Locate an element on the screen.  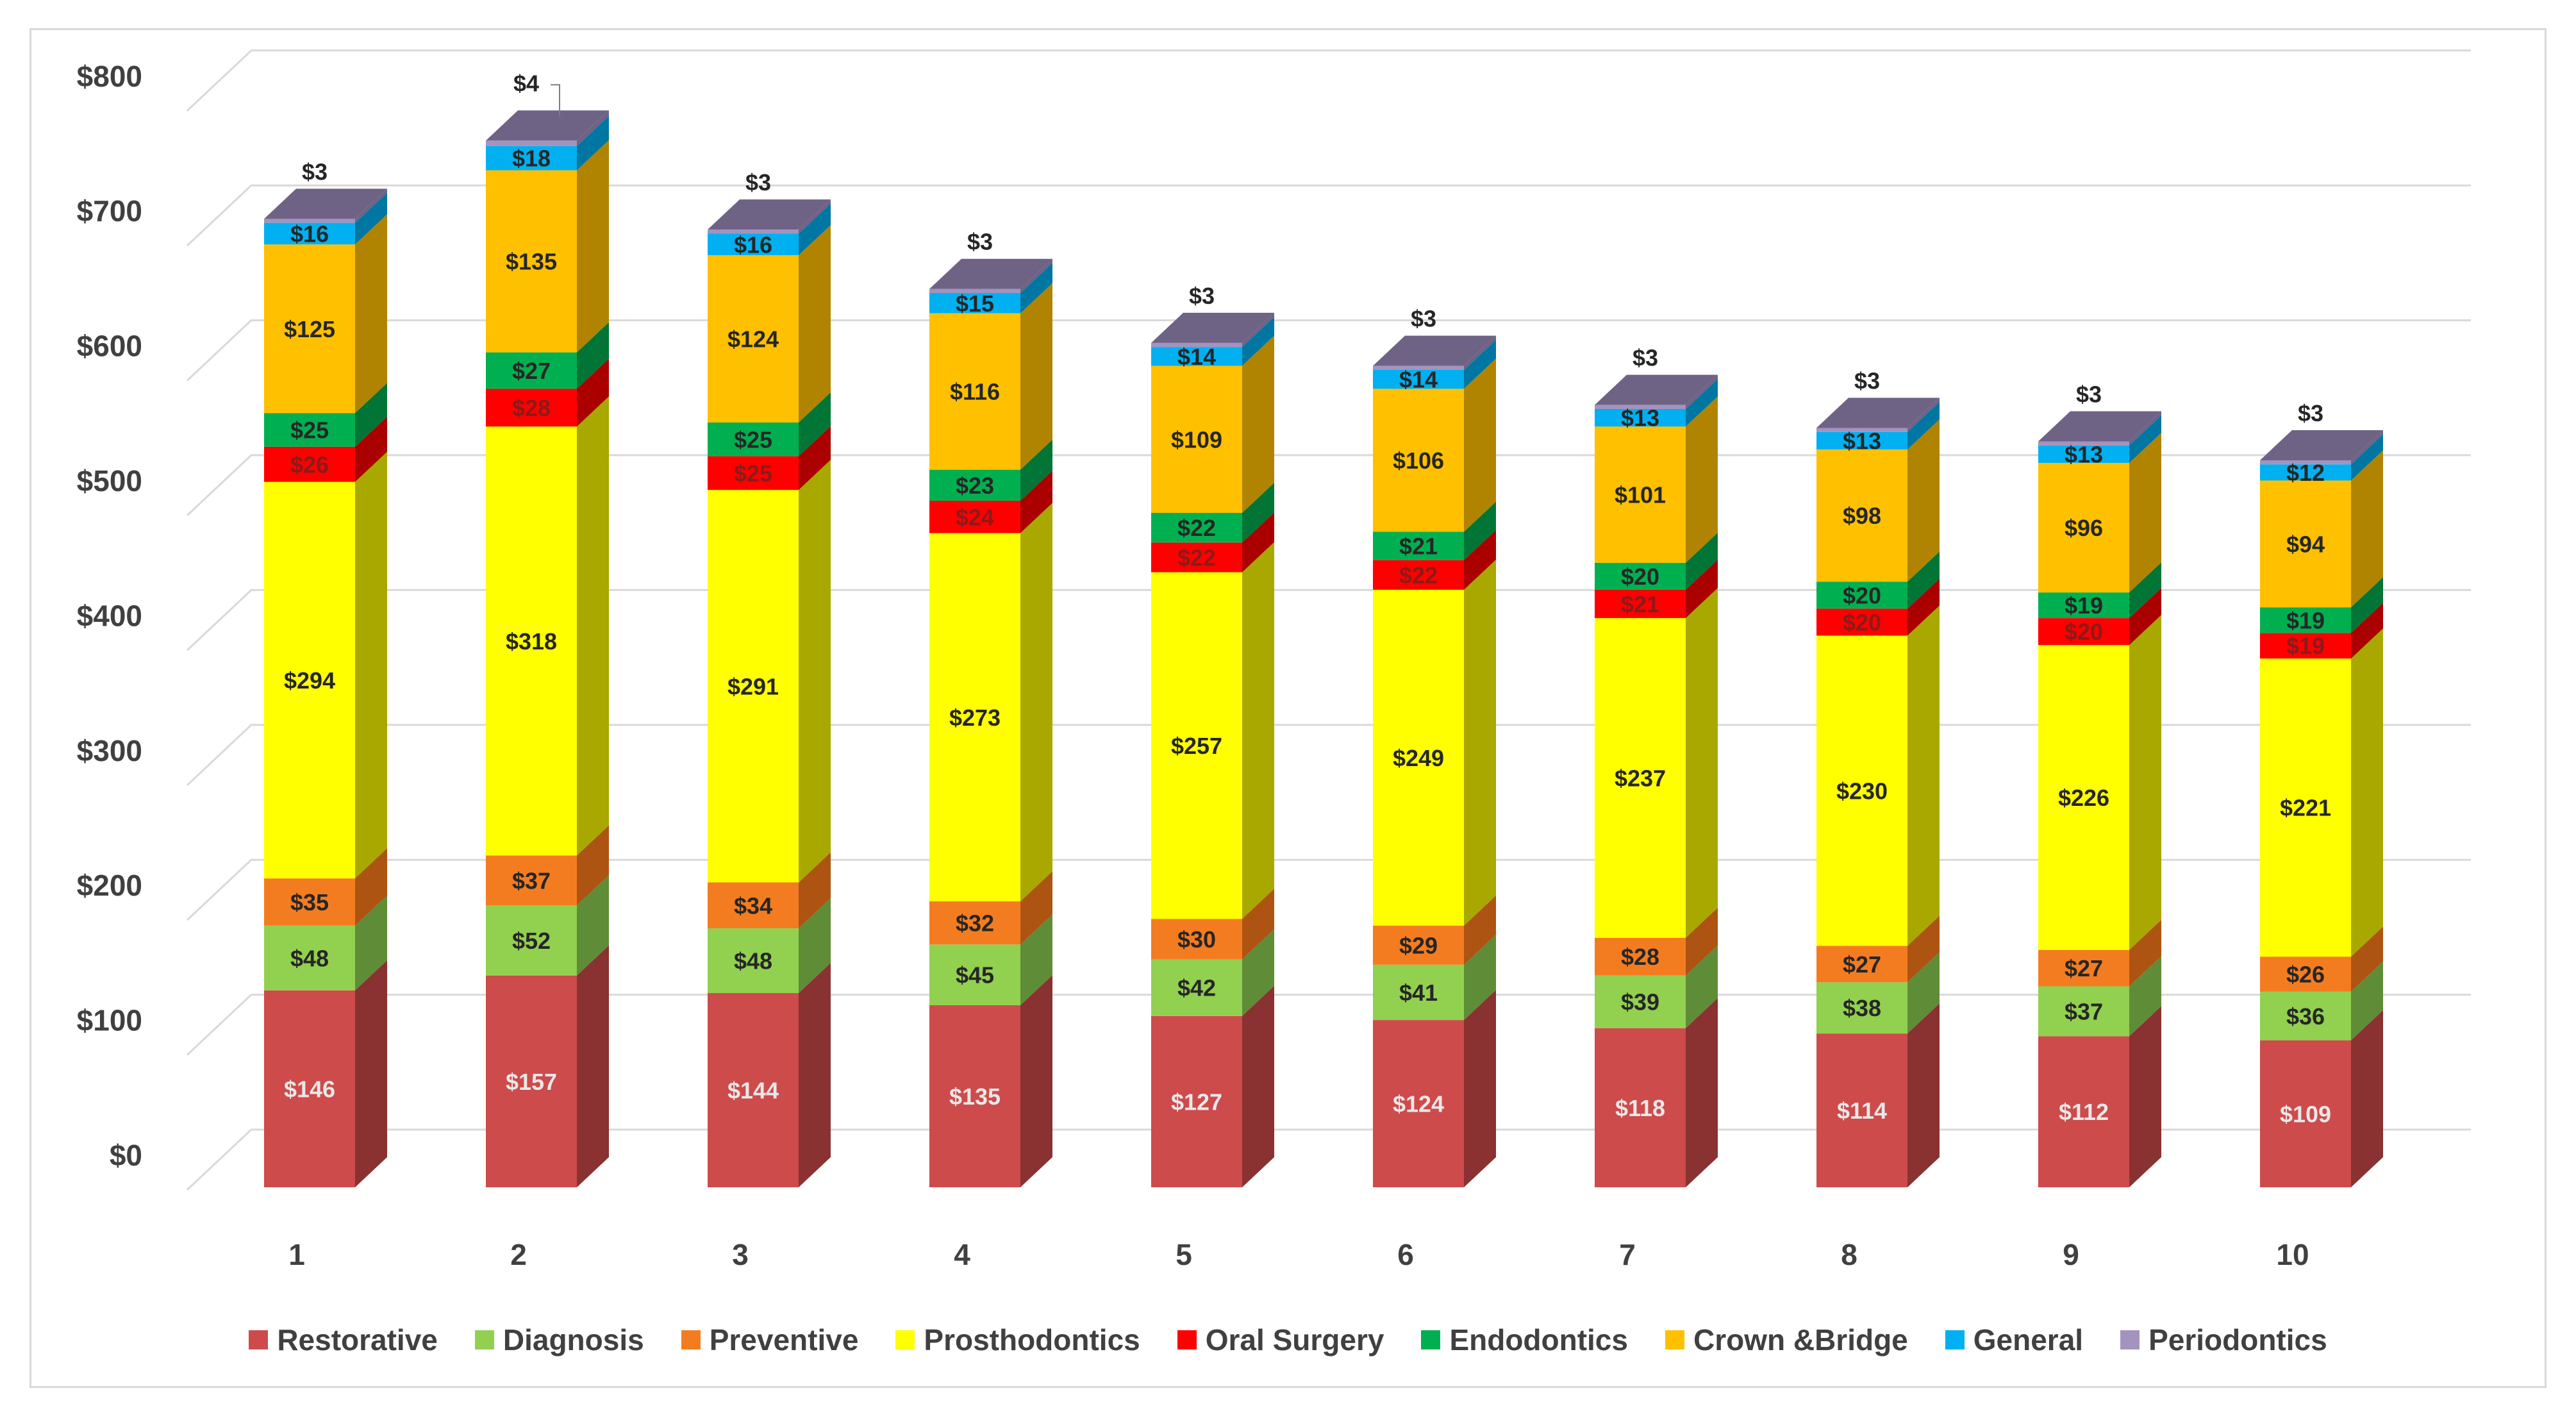
x-tick-label: 10 is located at coordinates (2292, 1254).